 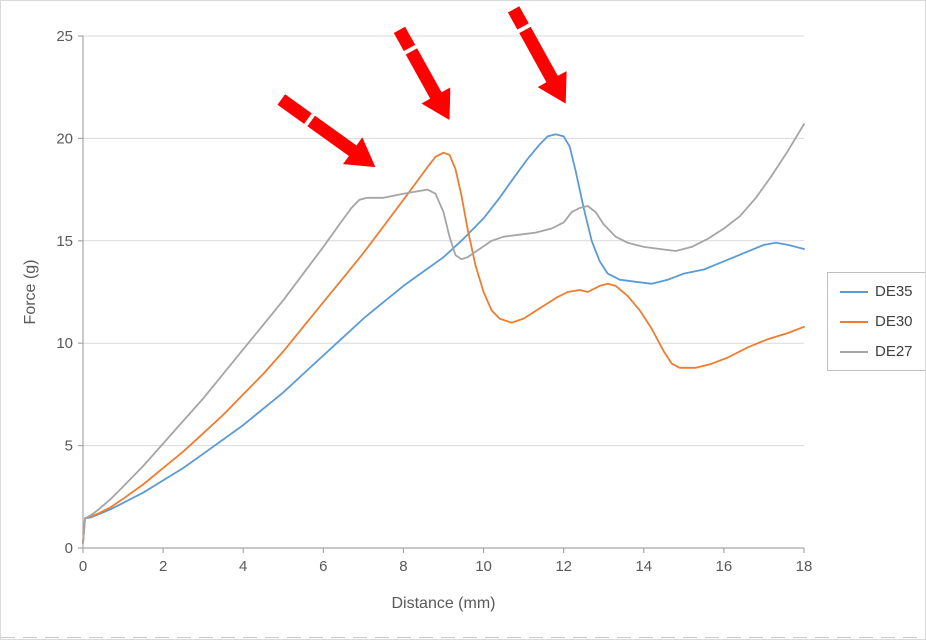 I want to click on legend-item-DE30: DE30, so click(x=876, y=321).